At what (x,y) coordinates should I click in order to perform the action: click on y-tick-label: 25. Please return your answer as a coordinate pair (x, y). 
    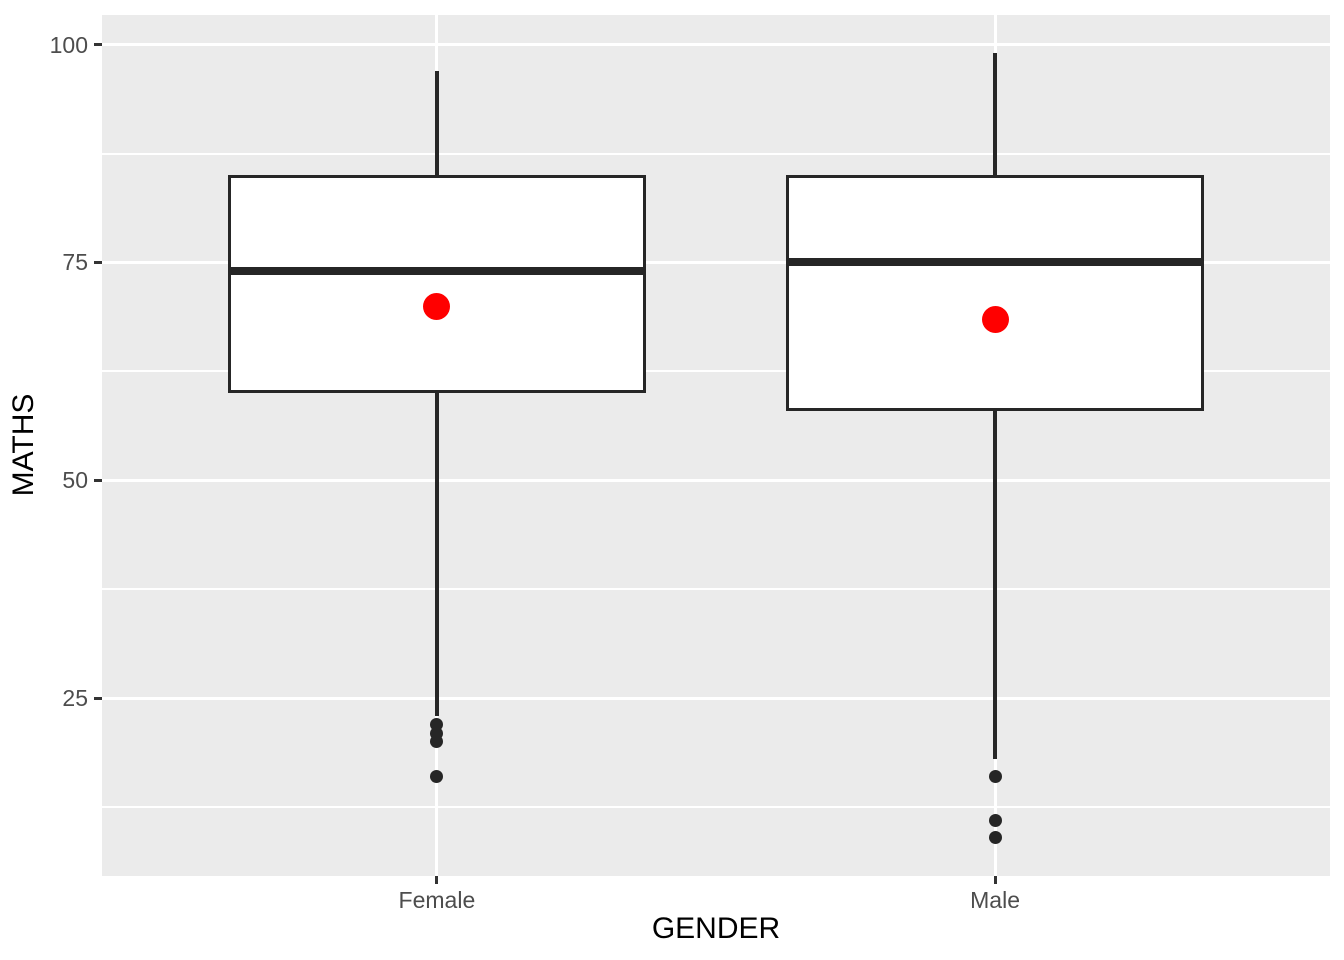
    Looking at the image, I should click on (75, 698).